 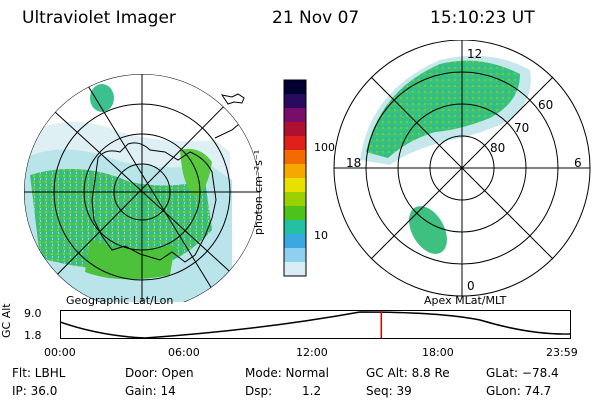 What do you see at coordinates (408, 373) in the screenshot?
I see `gc-alt-status: GC Alt: 8.8 Re` at bounding box center [408, 373].